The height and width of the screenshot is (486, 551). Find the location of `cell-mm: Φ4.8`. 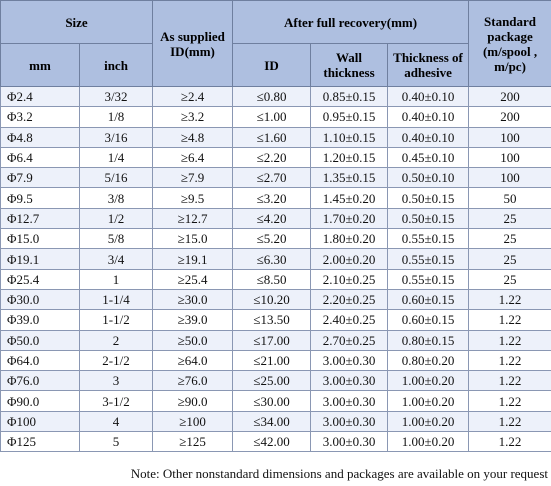

cell-mm: Φ4.8 is located at coordinates (40, 137).